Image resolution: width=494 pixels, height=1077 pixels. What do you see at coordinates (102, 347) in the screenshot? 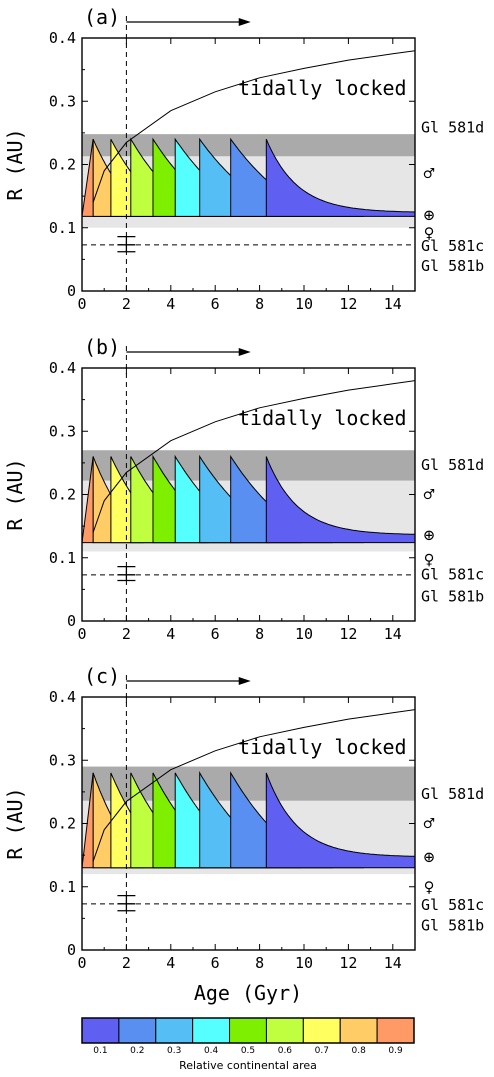
I see `panel-label: (b)` at bounding box center [102, 347].